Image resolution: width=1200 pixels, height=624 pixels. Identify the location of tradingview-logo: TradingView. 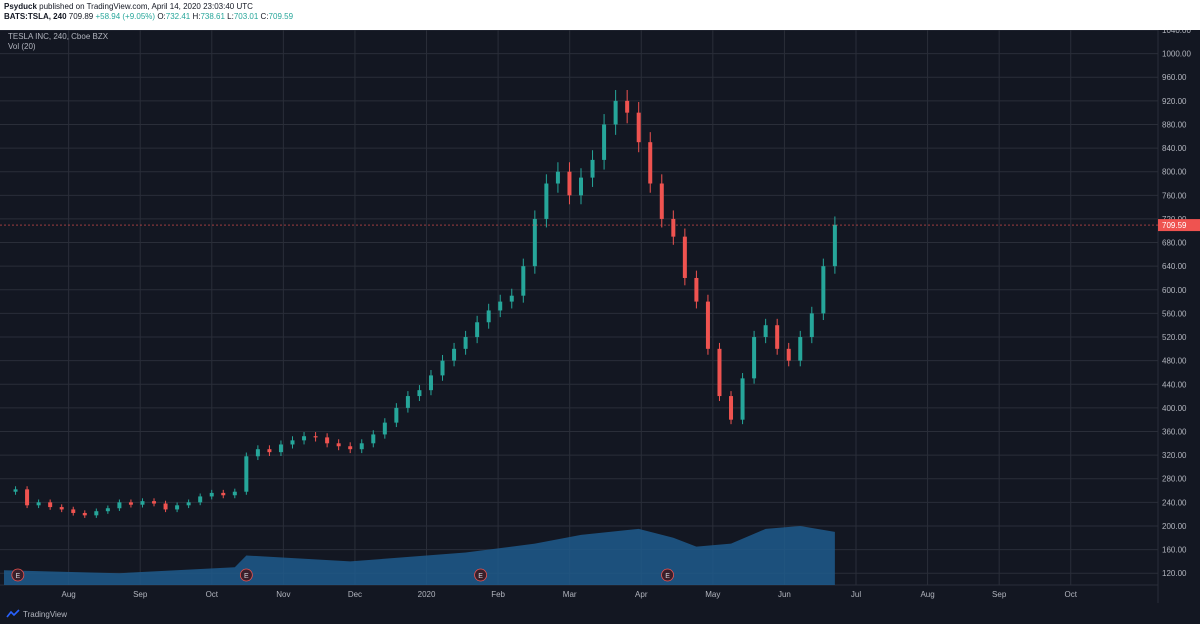
(36, 614).